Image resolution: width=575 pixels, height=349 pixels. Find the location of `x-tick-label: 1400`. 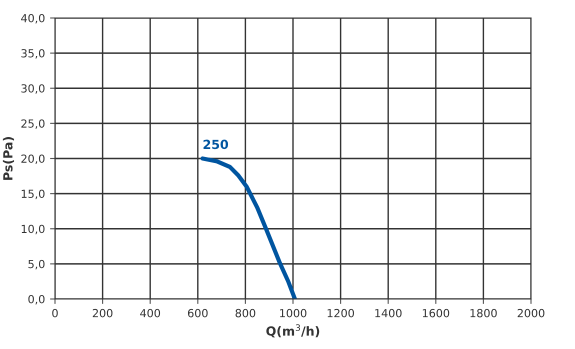

x-tick-label: 1400 is located at coordinates (388, 313).